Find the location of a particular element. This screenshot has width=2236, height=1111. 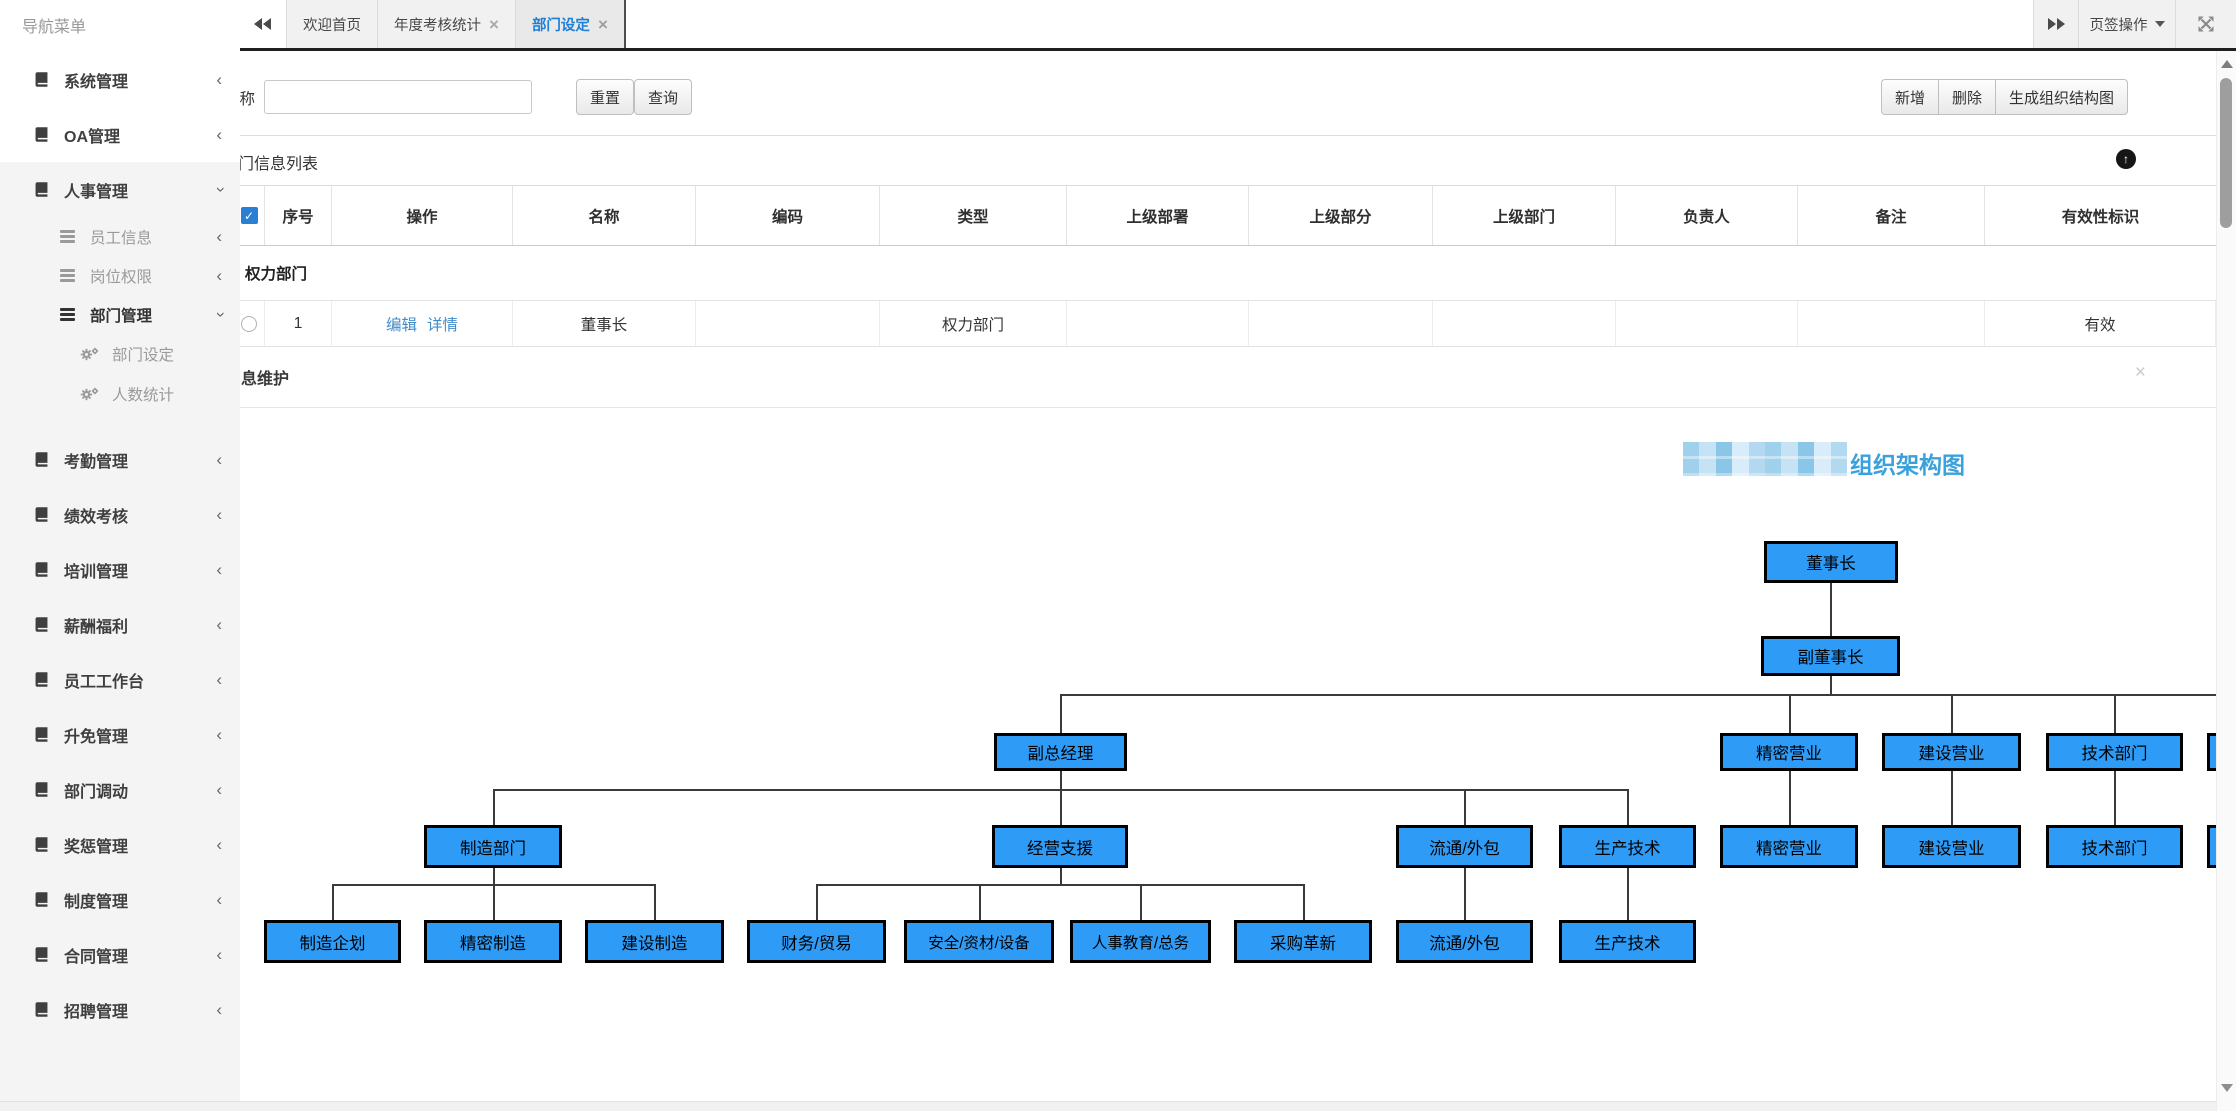

collapse-panel-icon: ↑ is located at coordinates (2126, 159).